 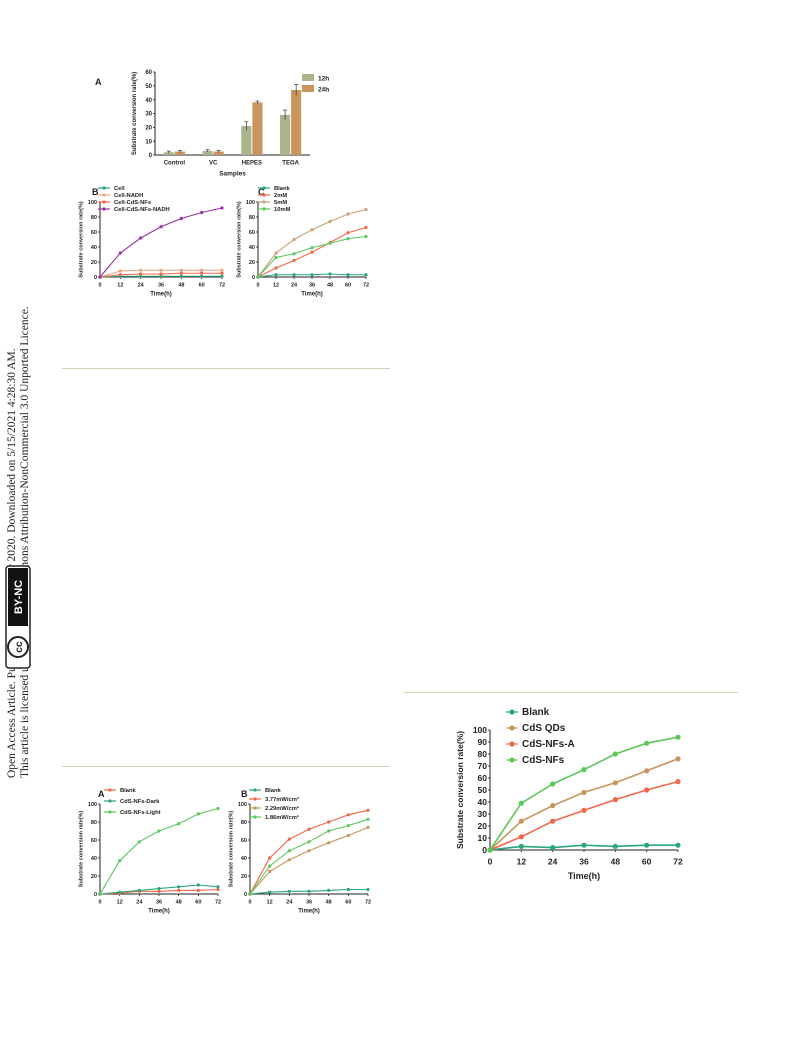 What do you see at coordinates (101, 794) in the screenshot?
I see `panel-label: A` at bounding box center [101, 794].